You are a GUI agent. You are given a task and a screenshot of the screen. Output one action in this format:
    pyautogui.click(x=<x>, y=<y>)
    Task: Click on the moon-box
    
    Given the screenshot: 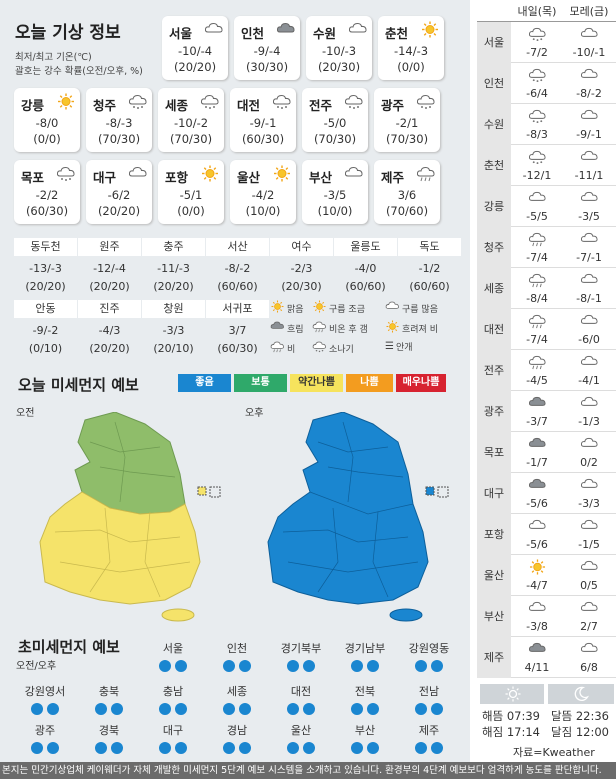 What is the action you would take?
    pyautogui.click(x=581, y=694)
    